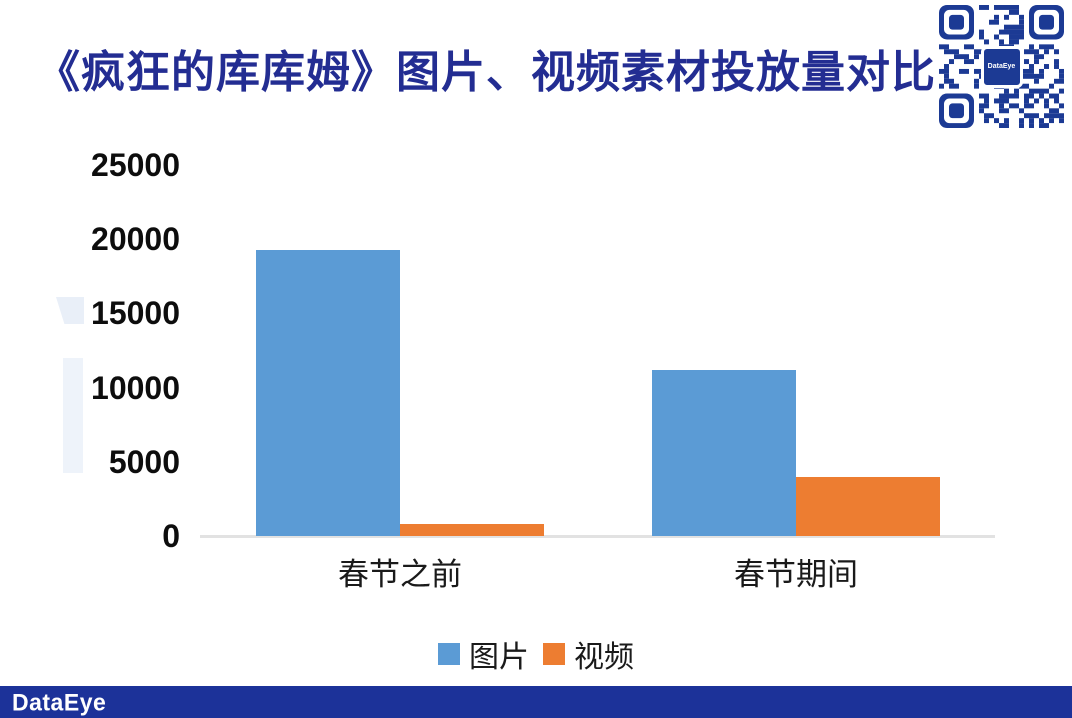  Describe the element at coordinates (135, 313) in the screenshot. I see `y-tick-label: 15000` at that location.